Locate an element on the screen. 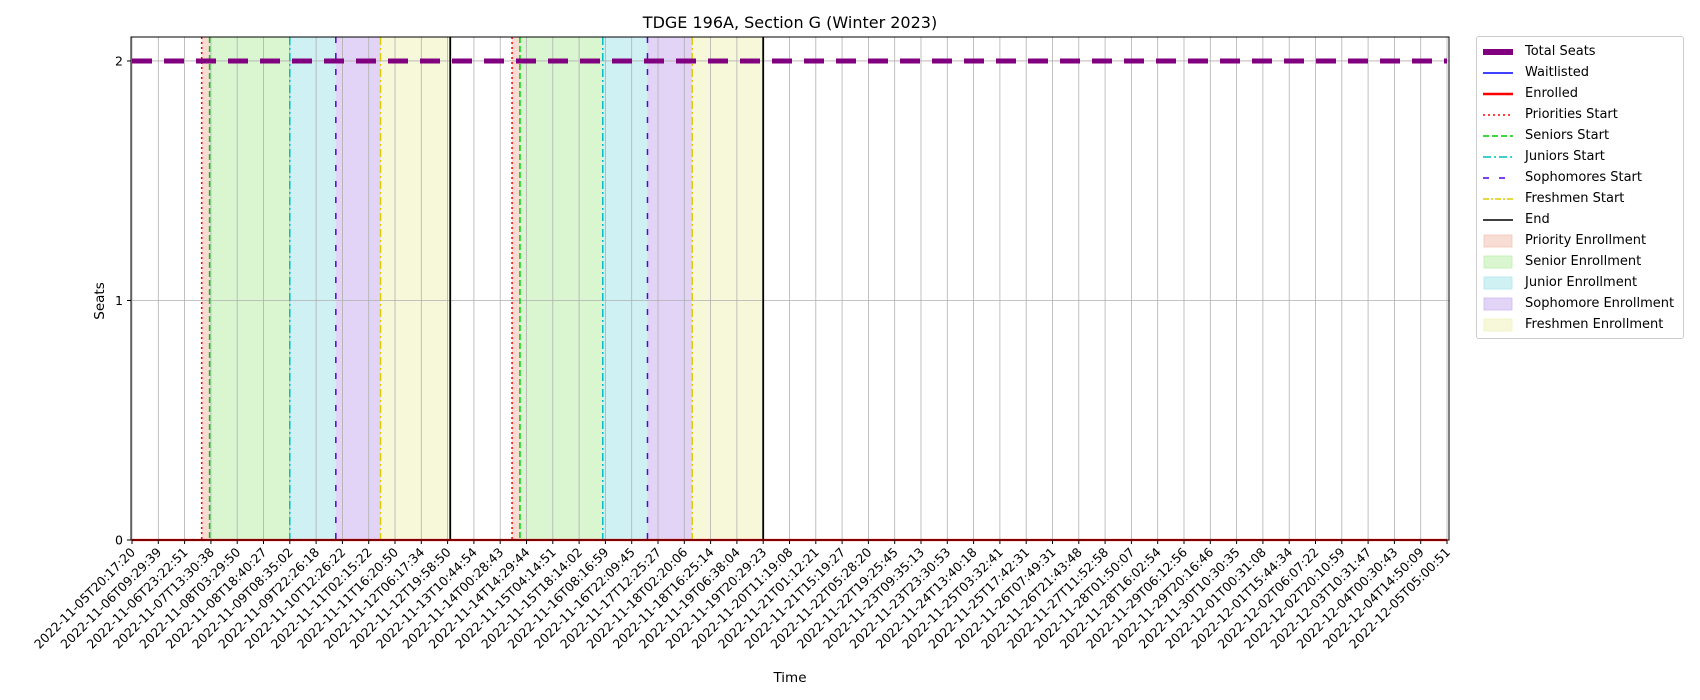  x-axis-label: Time is located at coordinates (789, 678).